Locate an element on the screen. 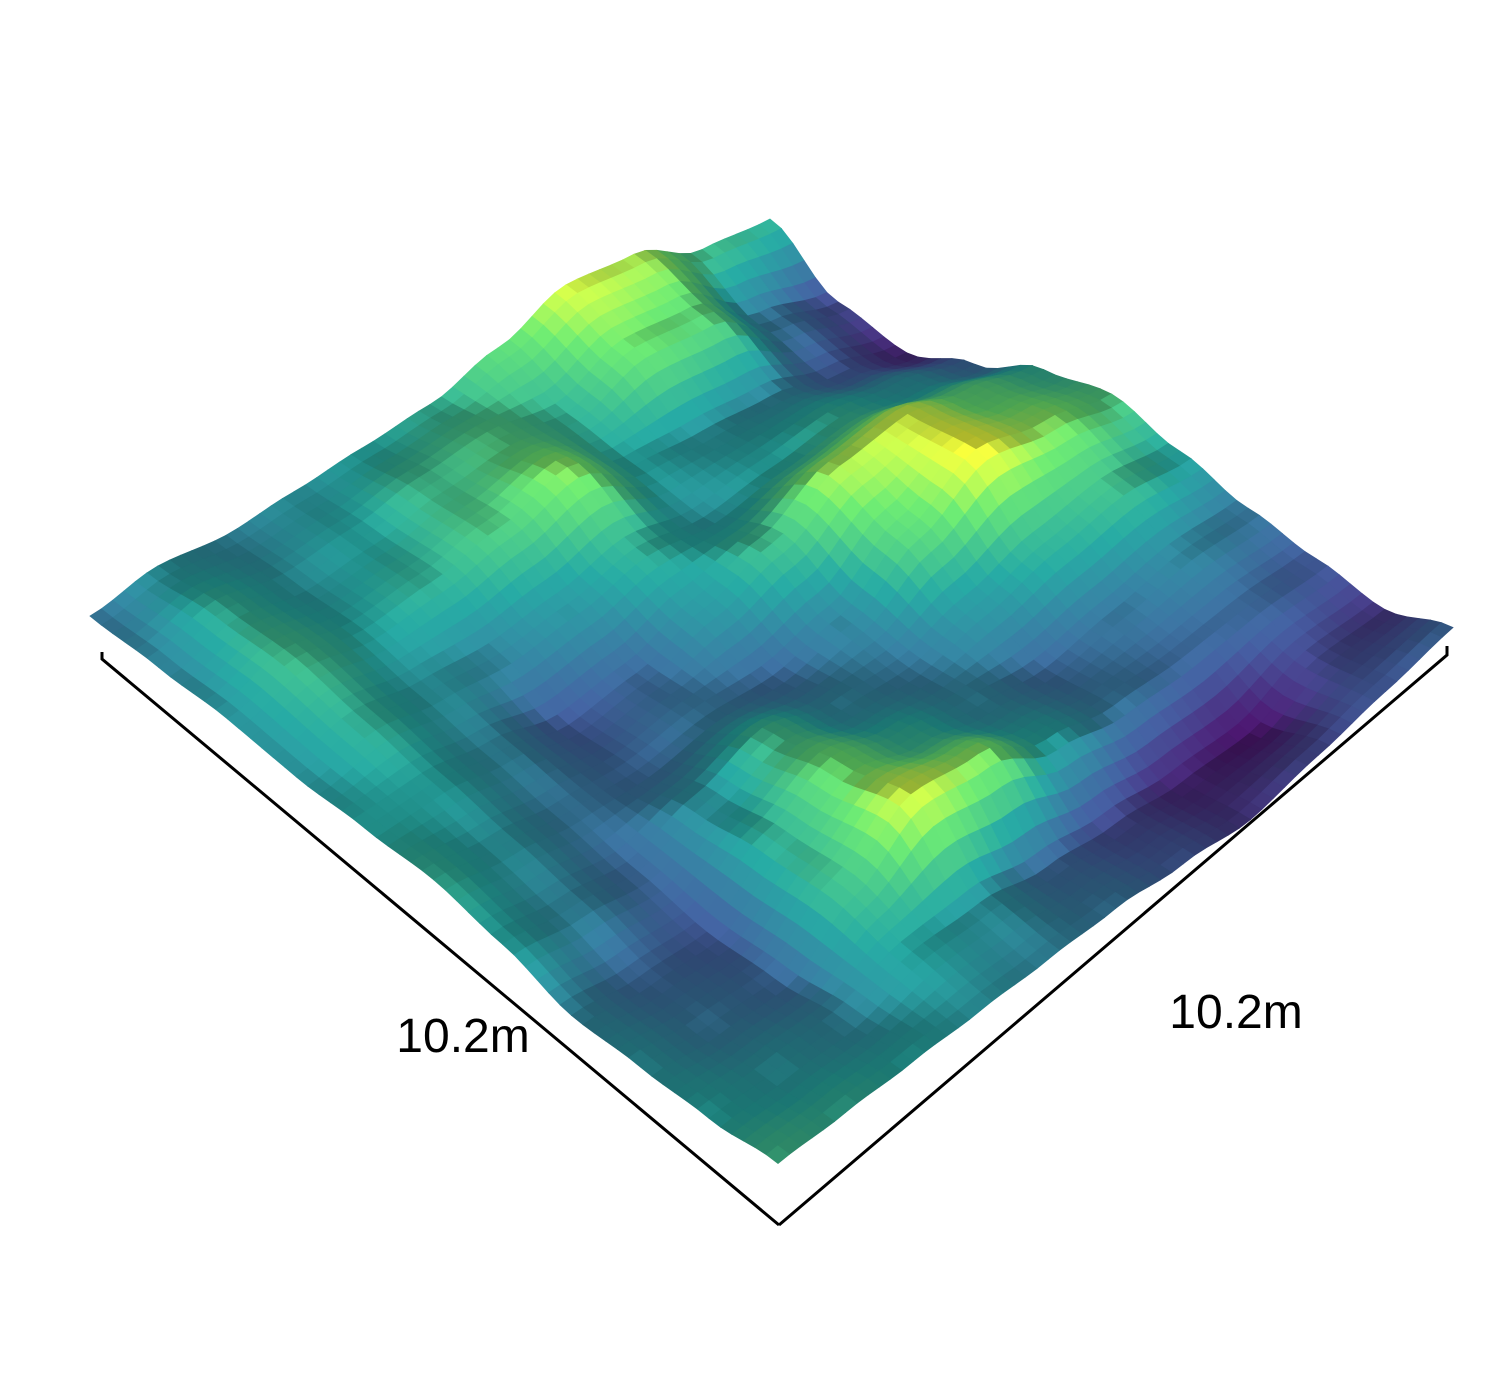  y-axis-label: 10.2m is located at coordinates (1235, 1012).